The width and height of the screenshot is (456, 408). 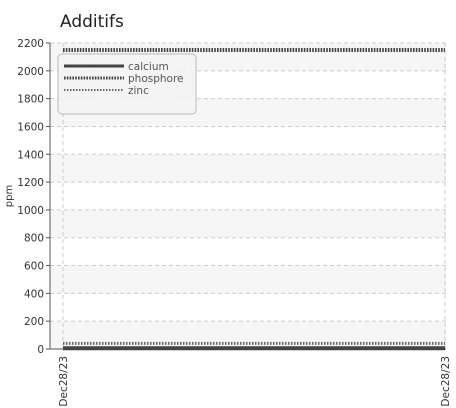 What do you see at coordinates (156, 79) in the screenshot?
I see `legend-label-phosphore: phosphore` at bounding box center [156, 79].